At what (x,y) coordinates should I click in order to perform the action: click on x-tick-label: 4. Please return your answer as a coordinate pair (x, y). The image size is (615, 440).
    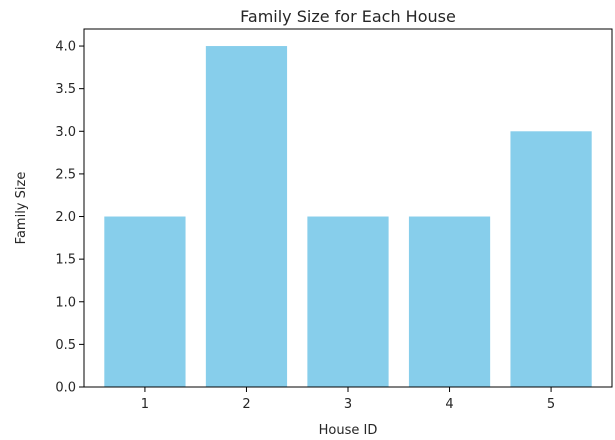
    Looking at the image, I should click on (449, 404).